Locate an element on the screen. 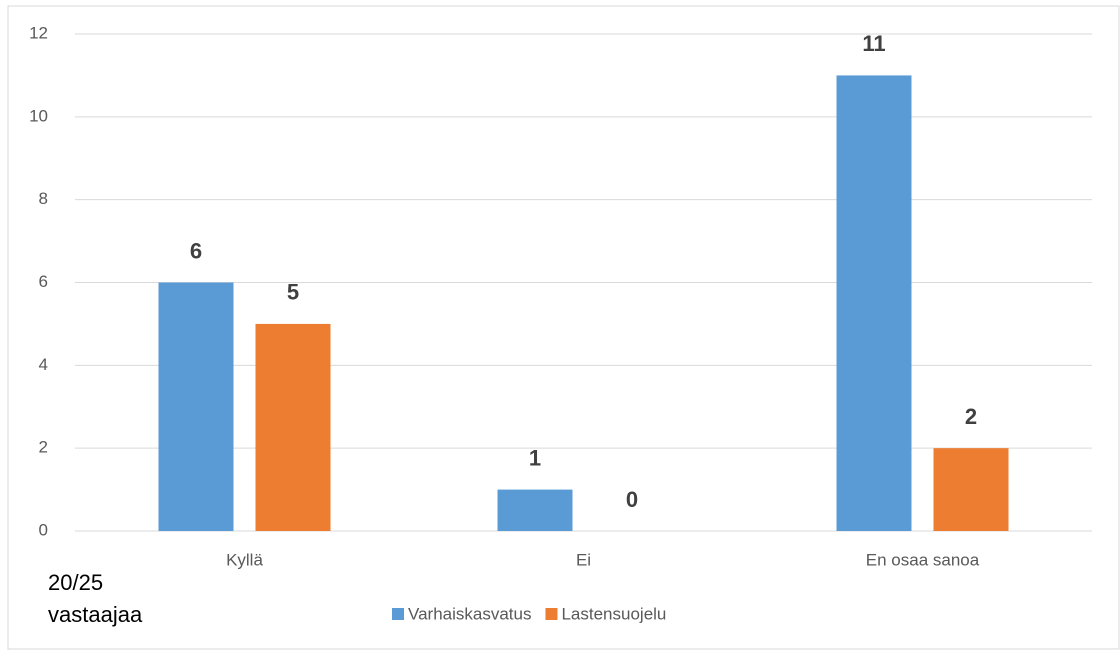  value-label: 2 is located at coordinates (971, 416).